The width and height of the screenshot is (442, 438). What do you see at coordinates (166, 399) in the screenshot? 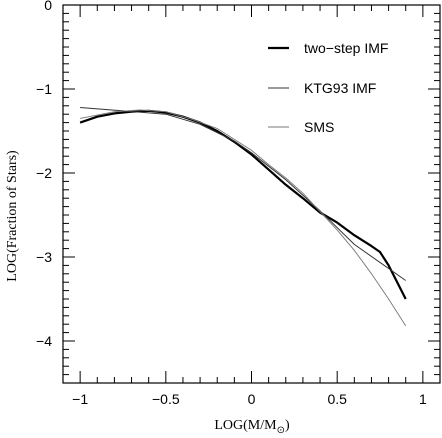
I see `x-tick-label: −0.5` at bounding box center [166, 399].